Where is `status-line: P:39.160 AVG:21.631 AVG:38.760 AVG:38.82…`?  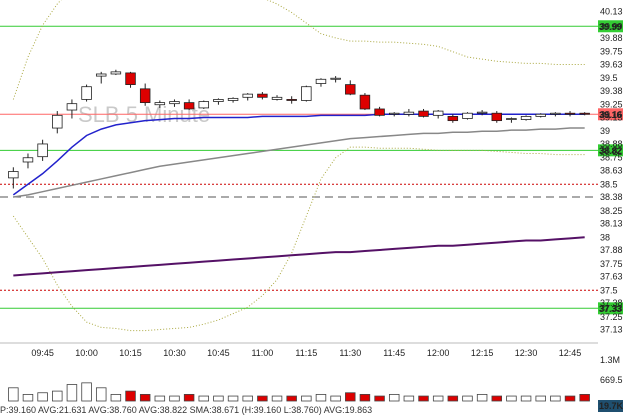
status-line: P:39.160 AVG:21.631 AVG:38.760 AVG:38.82… is located at coordinates (186, 410).